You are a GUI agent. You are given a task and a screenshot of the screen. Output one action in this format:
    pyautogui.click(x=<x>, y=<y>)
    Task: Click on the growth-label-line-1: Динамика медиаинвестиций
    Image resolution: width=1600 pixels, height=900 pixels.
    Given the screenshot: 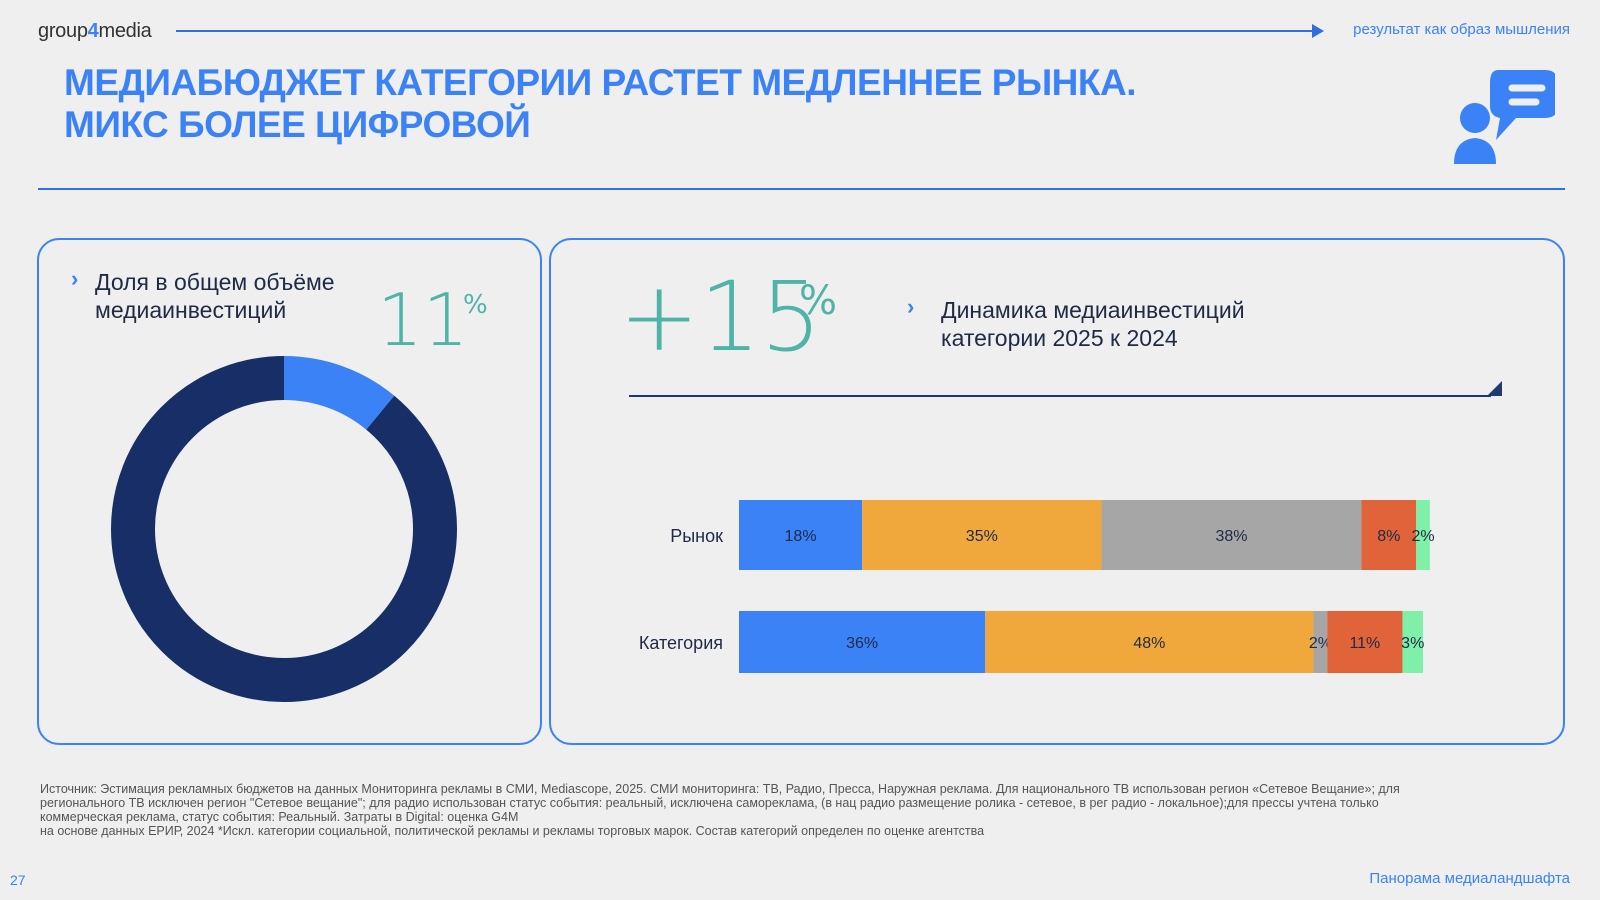 What is the action you would take?
    pyautogui.click(x=1093, y=310)
    